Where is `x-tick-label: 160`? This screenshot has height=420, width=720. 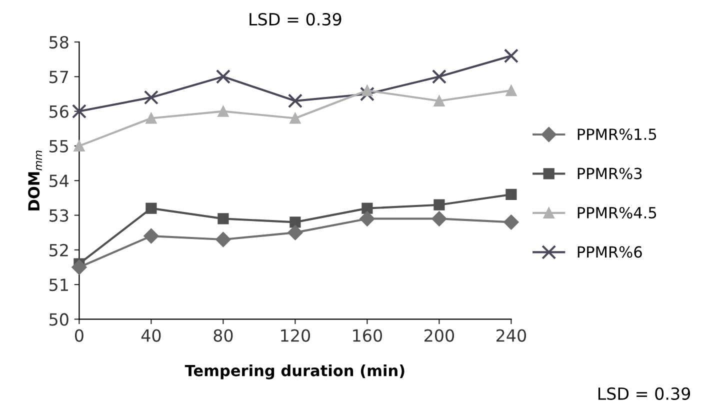
x-tick-label: 160 is located at coordinates (367, 335).